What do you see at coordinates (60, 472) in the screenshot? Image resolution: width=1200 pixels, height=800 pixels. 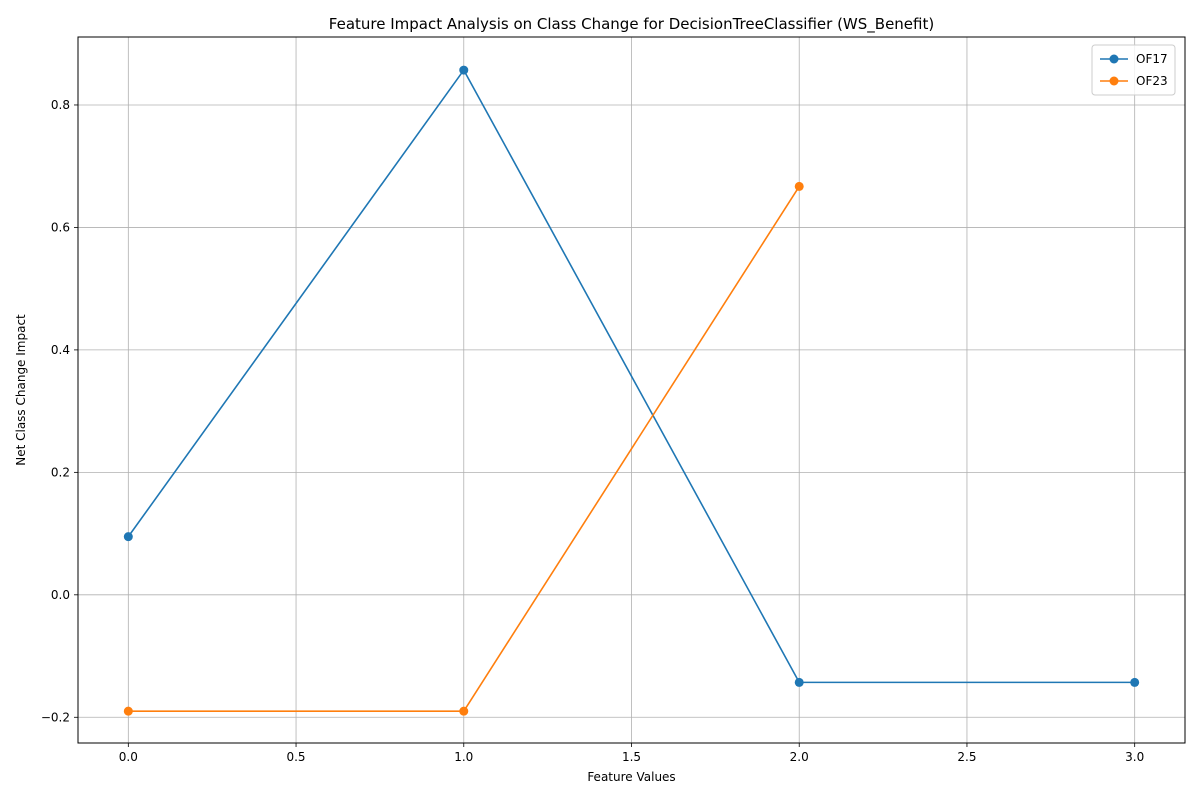 I see `y-tick-label: 0.2` at bounding box center [60, 472].